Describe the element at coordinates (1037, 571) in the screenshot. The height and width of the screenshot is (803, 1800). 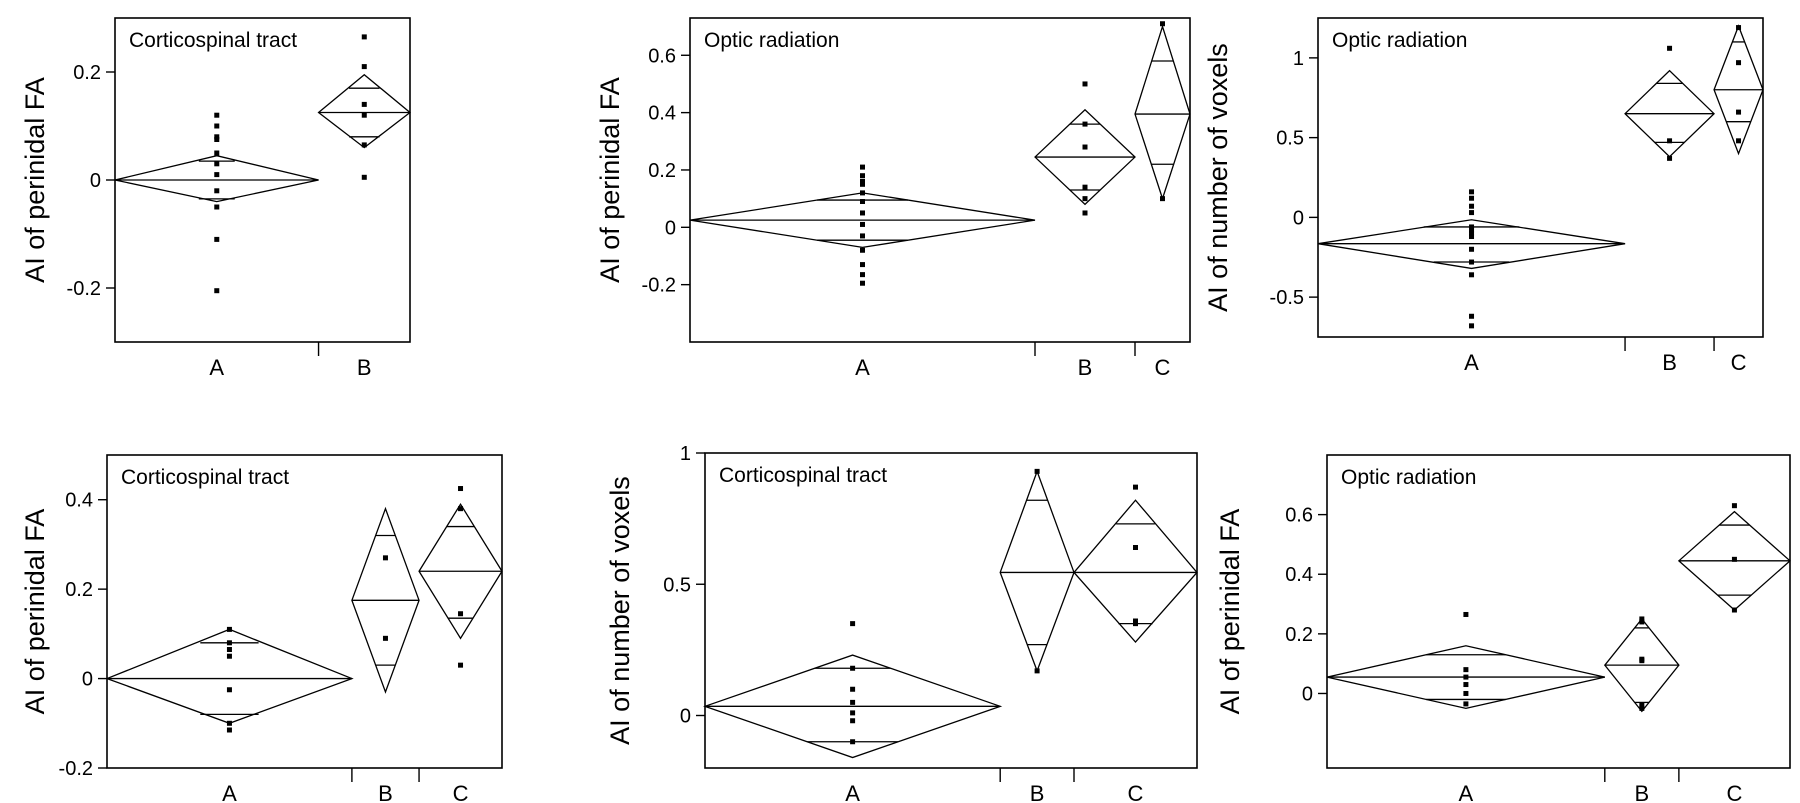
I see `means-diamond` at that location.